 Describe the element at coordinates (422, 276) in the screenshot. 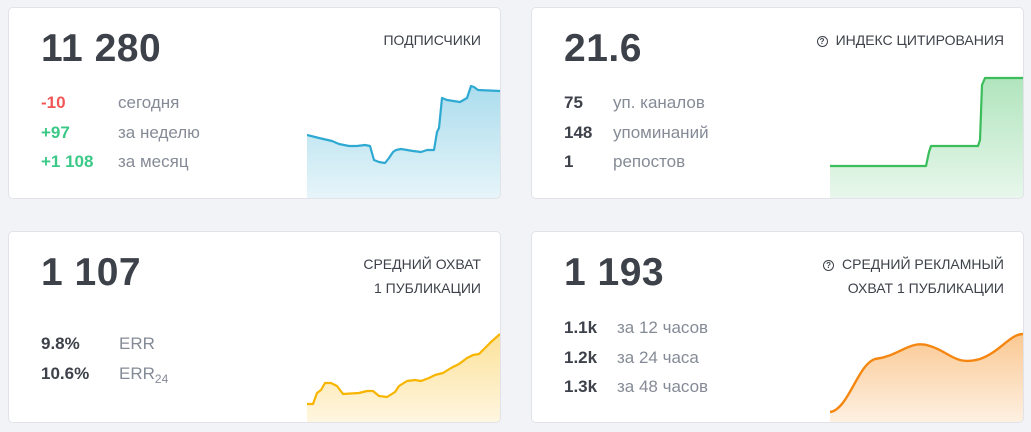

I see `average-reach-title: СРЕДНИЙ ОХВАТ 1 ПУБЛИКАЦИИ` at that location.